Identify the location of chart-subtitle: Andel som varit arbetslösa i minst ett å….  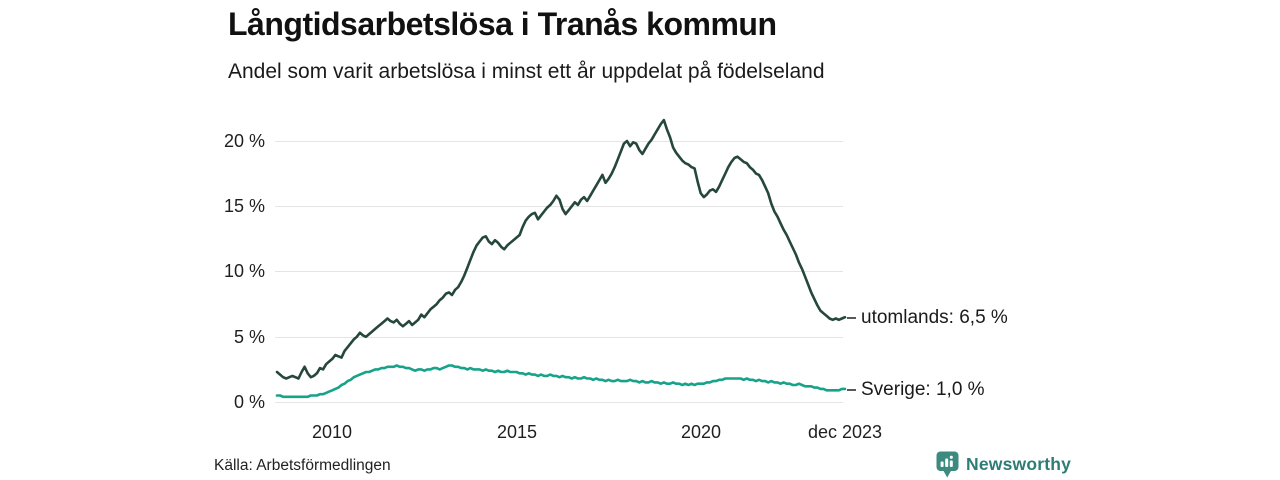
(526, 71).